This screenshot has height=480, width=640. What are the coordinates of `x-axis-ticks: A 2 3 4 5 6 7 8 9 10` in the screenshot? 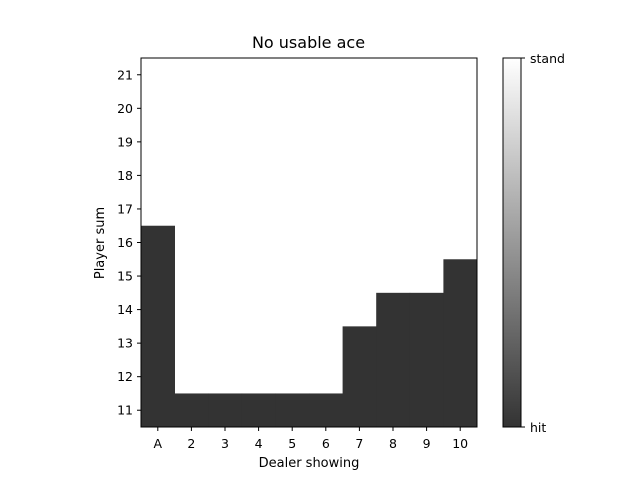 It's located at (311, 439).